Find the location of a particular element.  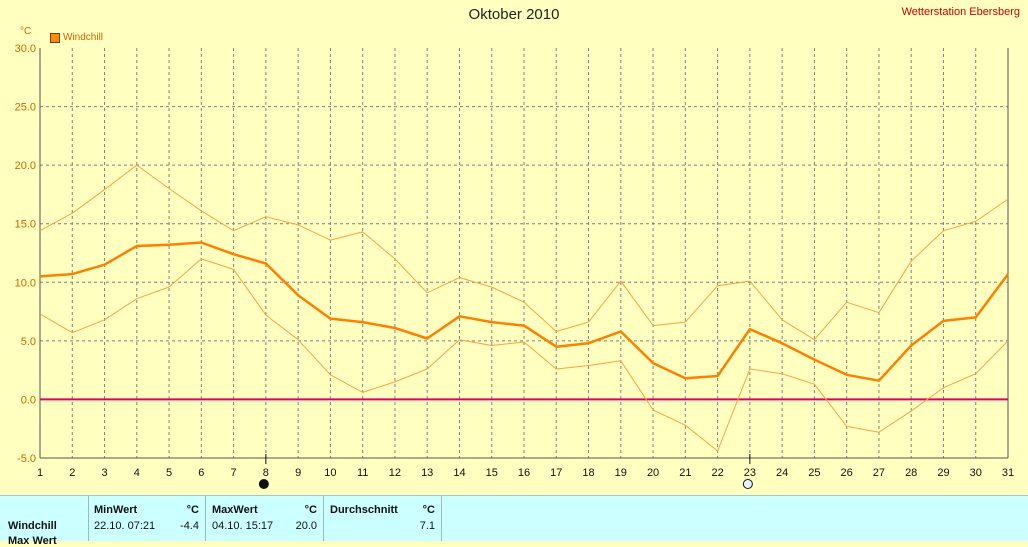

min-value: -4.4 is located at coordinates (189, 526).